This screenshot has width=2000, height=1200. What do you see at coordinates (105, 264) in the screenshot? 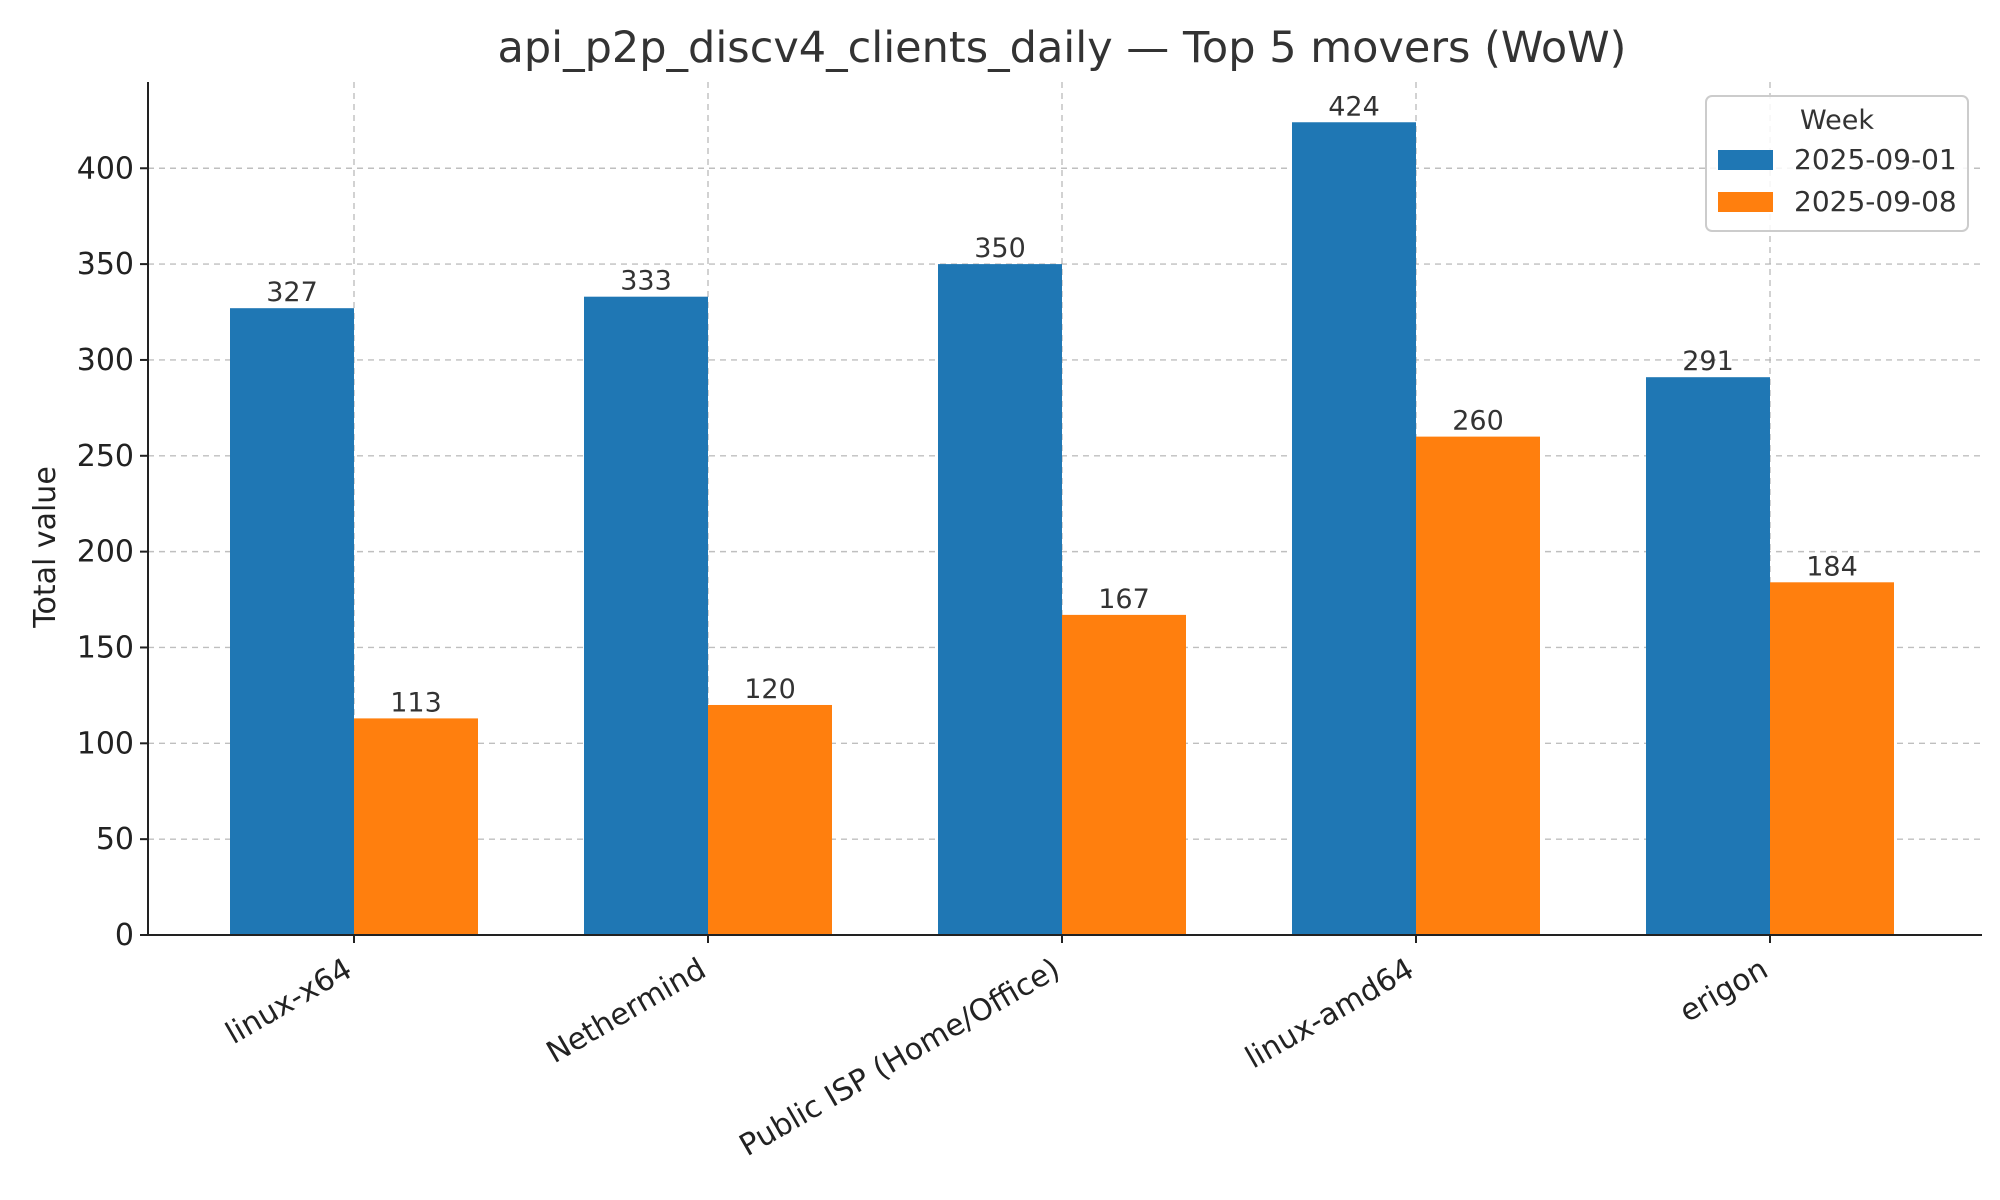
I see `y-tick-label: 350` at bounding box center [105, 264].